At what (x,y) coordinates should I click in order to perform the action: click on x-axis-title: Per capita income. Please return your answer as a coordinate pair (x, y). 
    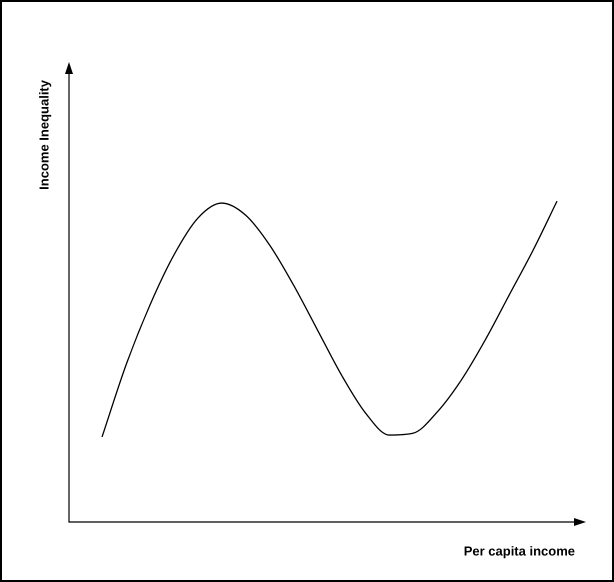
    Looking at the image, I should click on (519, 551).